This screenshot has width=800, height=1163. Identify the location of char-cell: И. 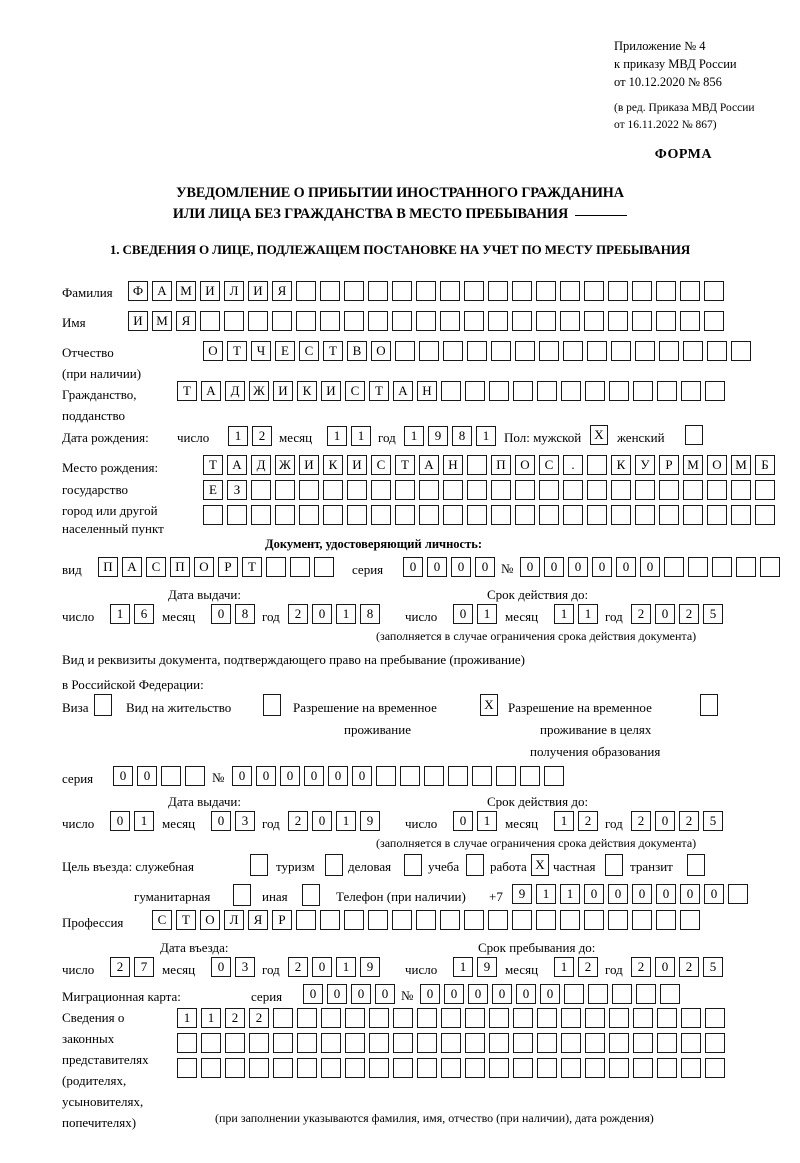
(283, 391).